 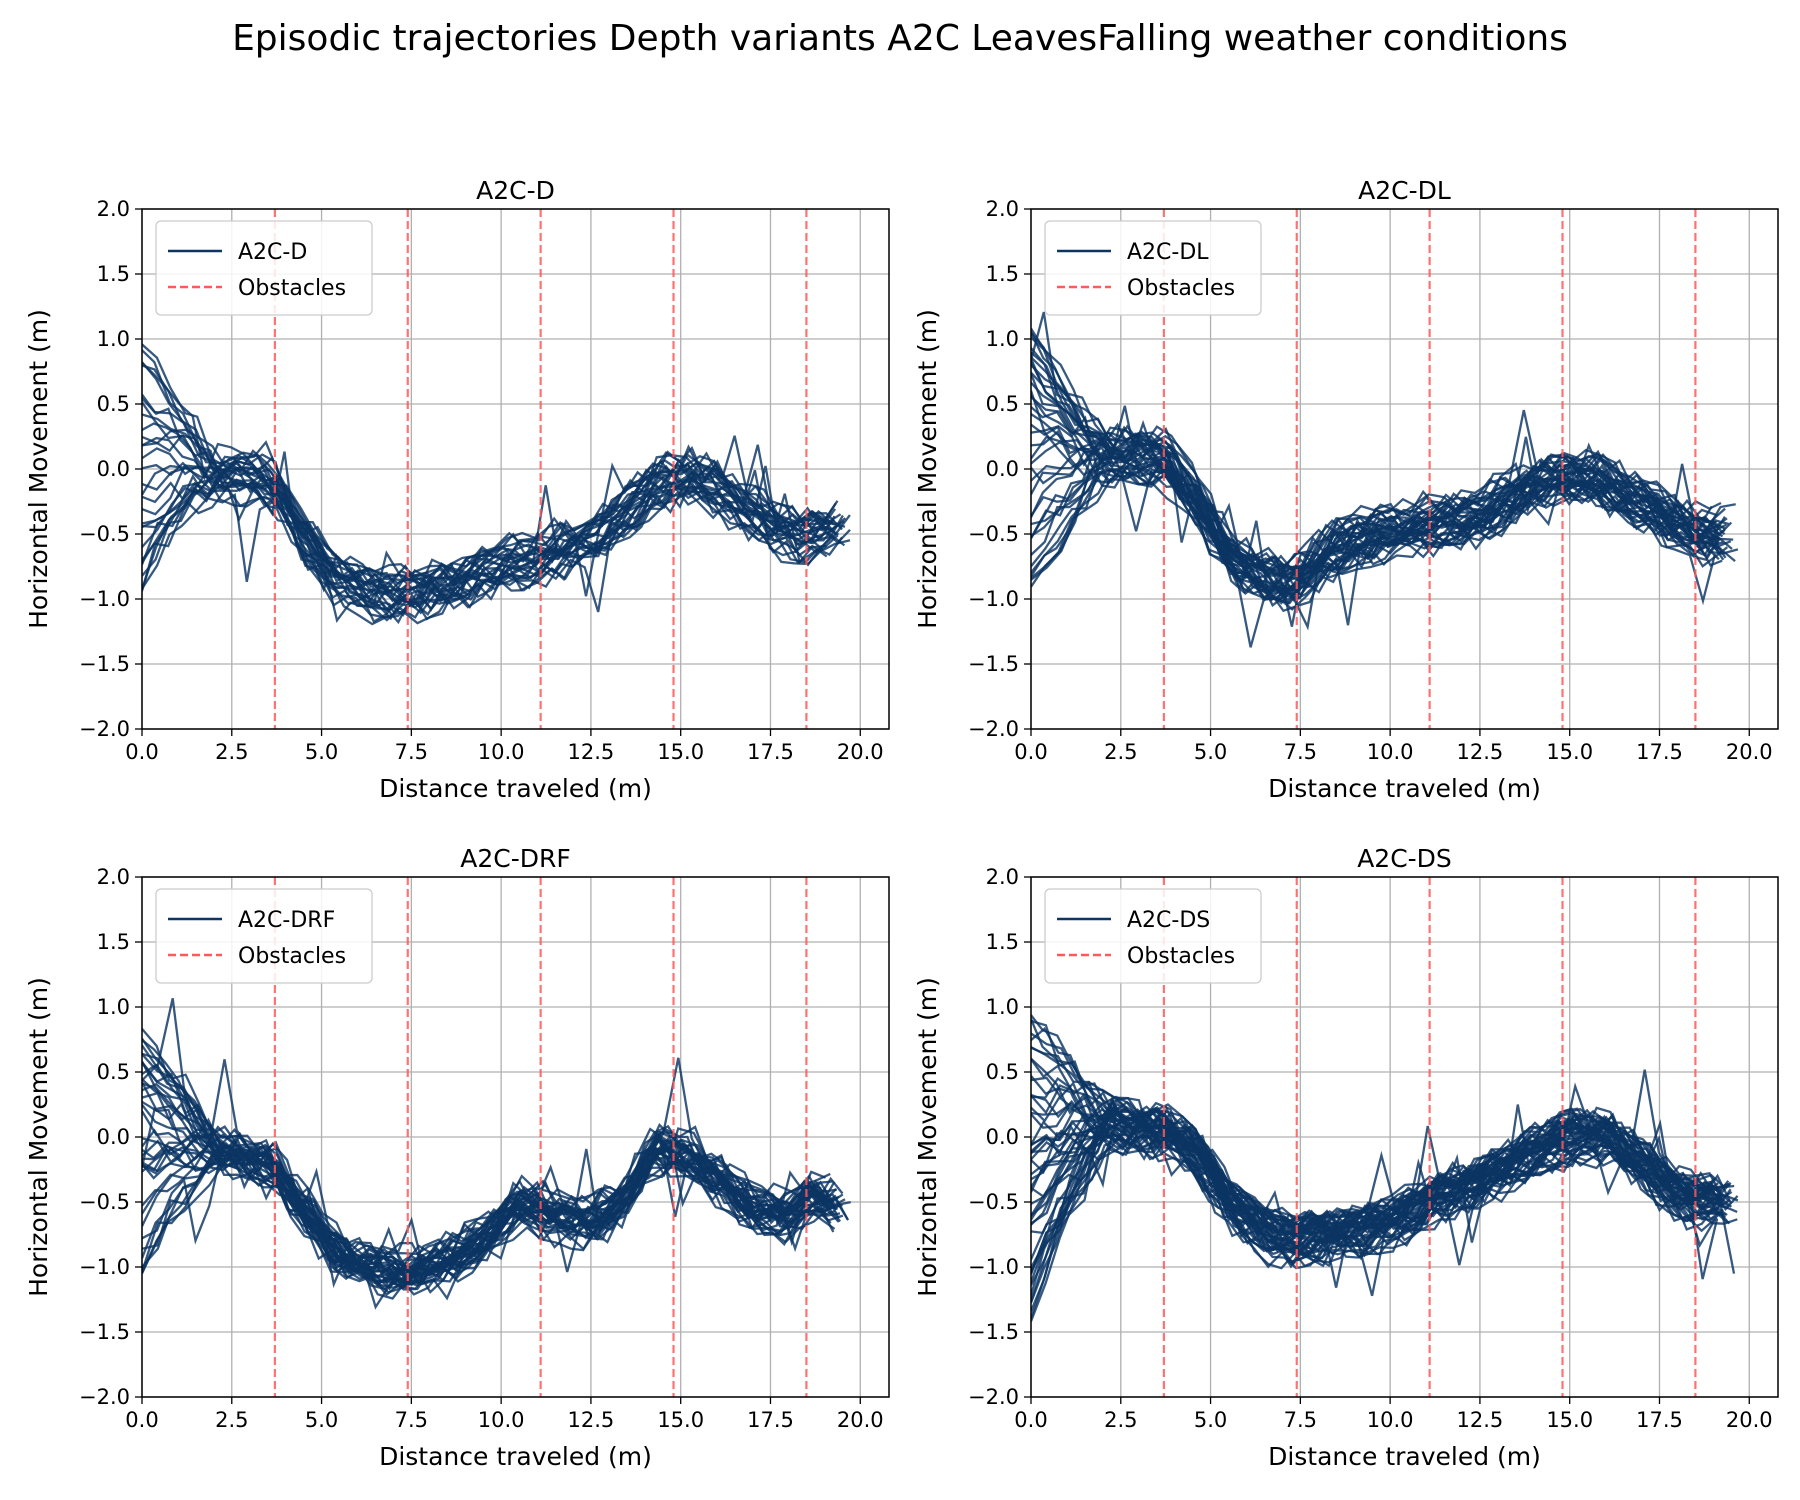 What do you see at coordinates (1404, 858) in the screenshot?
I see `subplot-title: A2C-DS` at bounding box center [1404, 858].